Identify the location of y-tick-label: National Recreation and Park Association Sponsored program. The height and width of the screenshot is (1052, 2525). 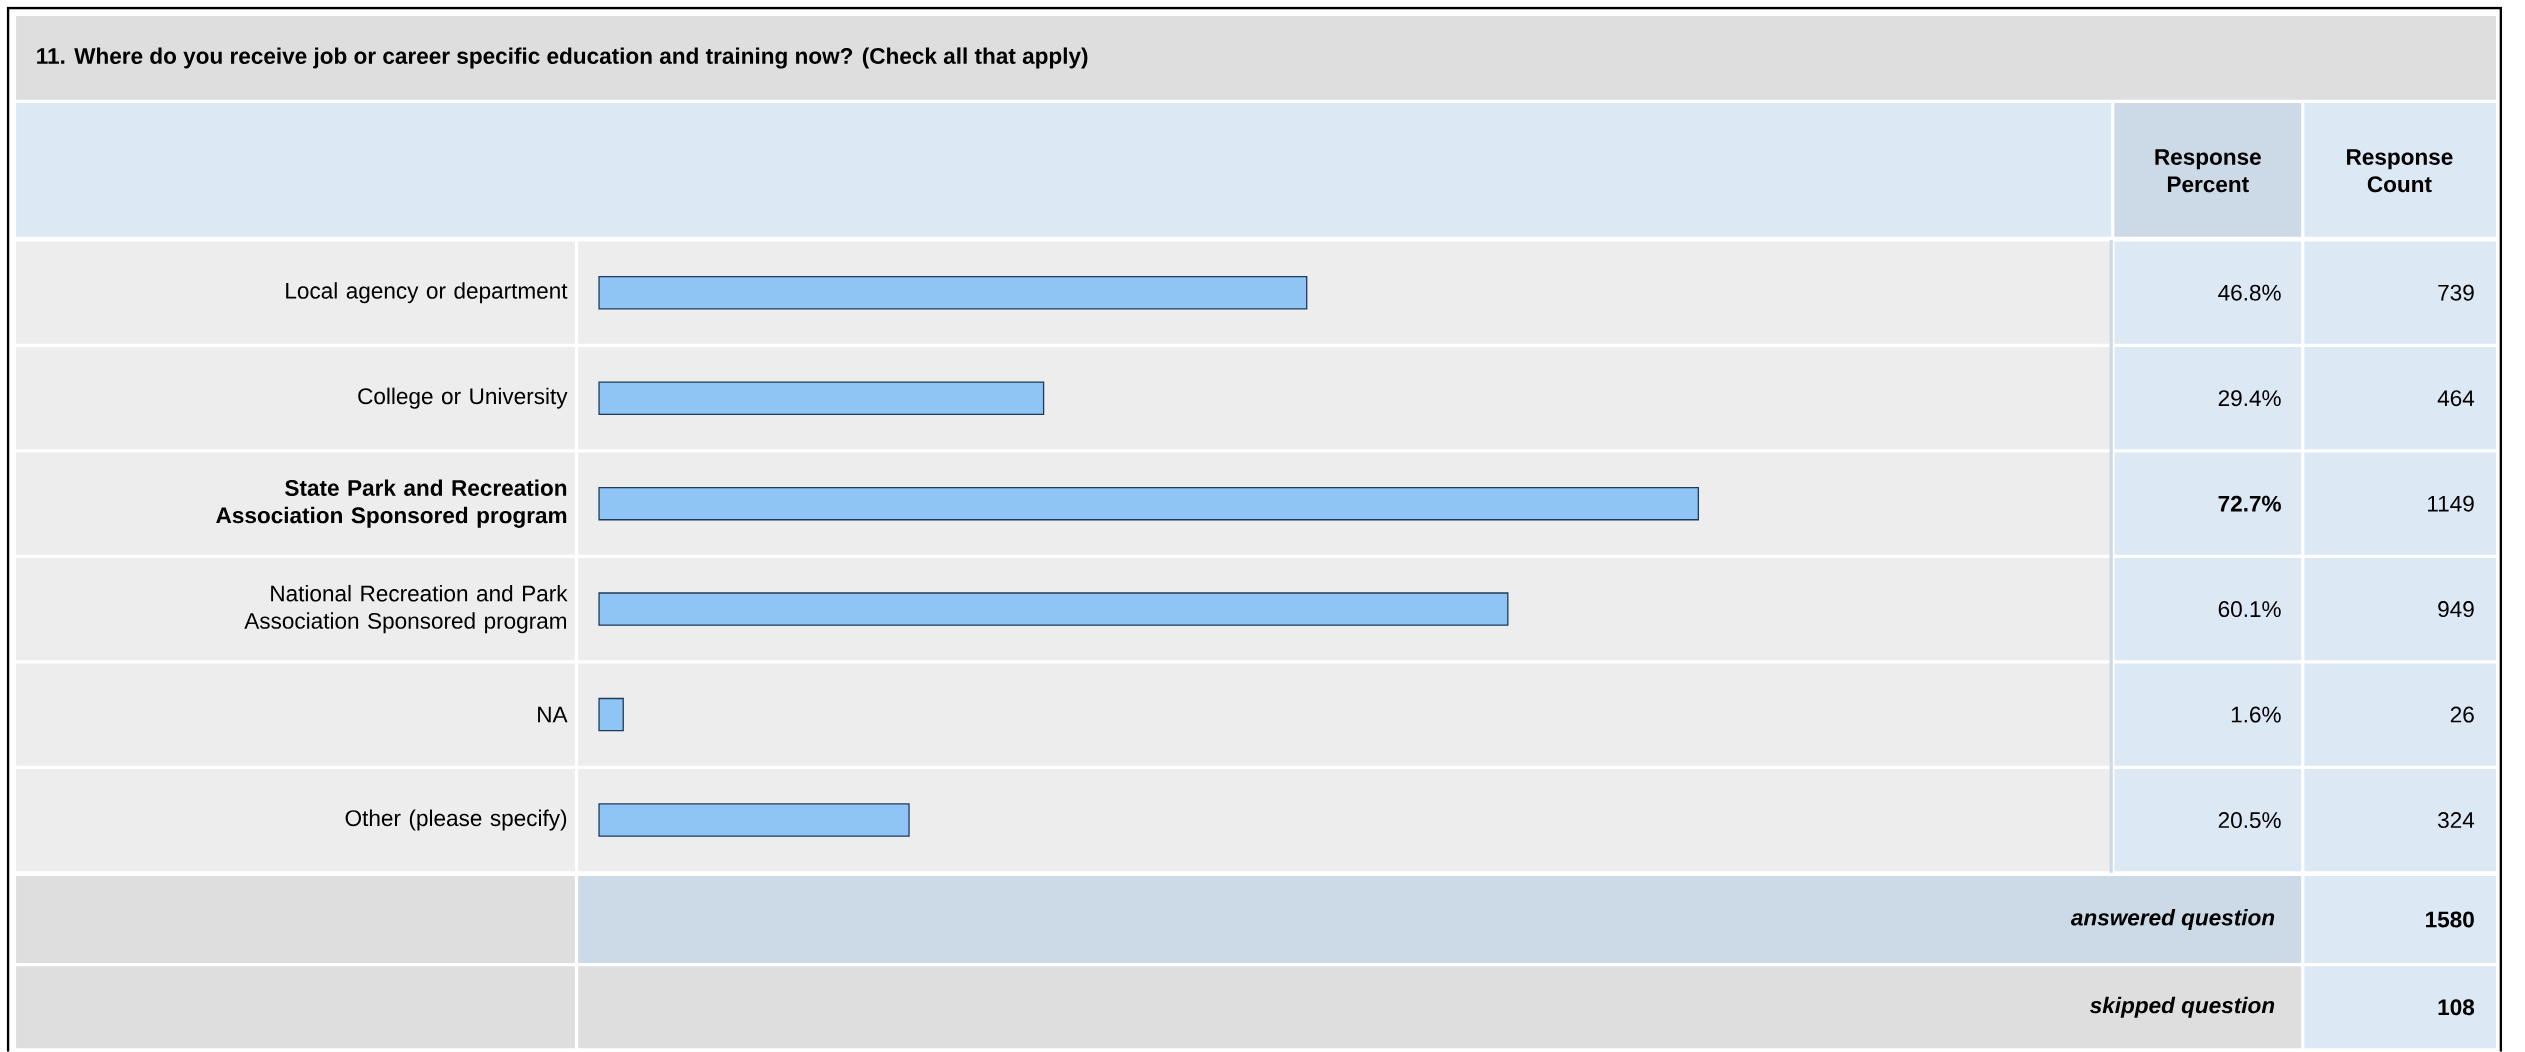
(406, 609).